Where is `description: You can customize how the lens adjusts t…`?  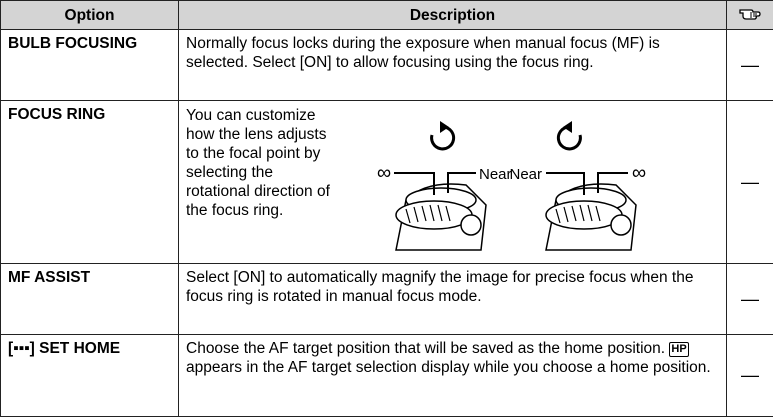
description: You can customize how the lens adjusts t… is located at coordinates (258, 163).